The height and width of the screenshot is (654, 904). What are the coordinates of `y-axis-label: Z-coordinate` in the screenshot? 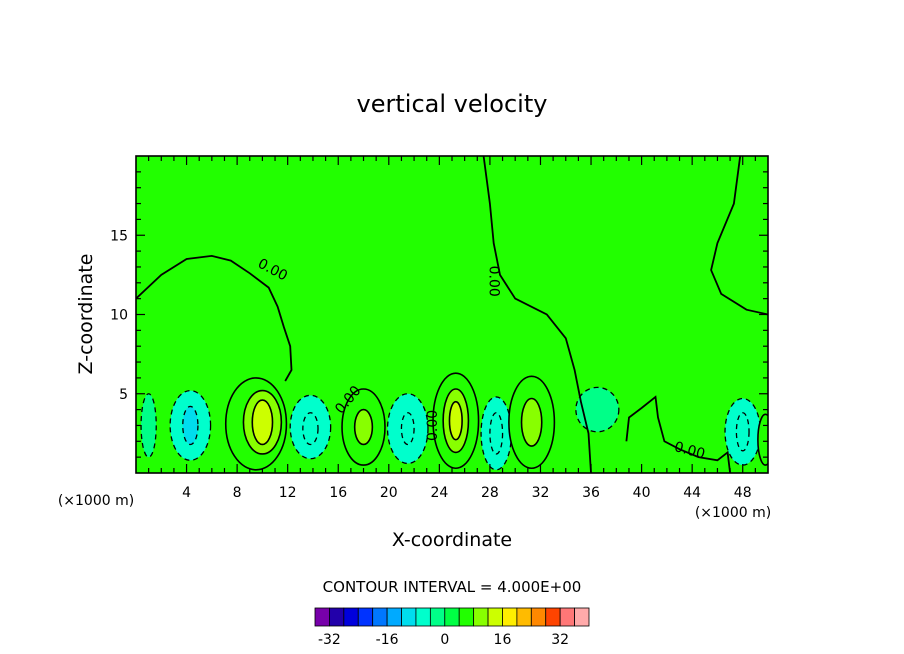 It's located at (86, 314).